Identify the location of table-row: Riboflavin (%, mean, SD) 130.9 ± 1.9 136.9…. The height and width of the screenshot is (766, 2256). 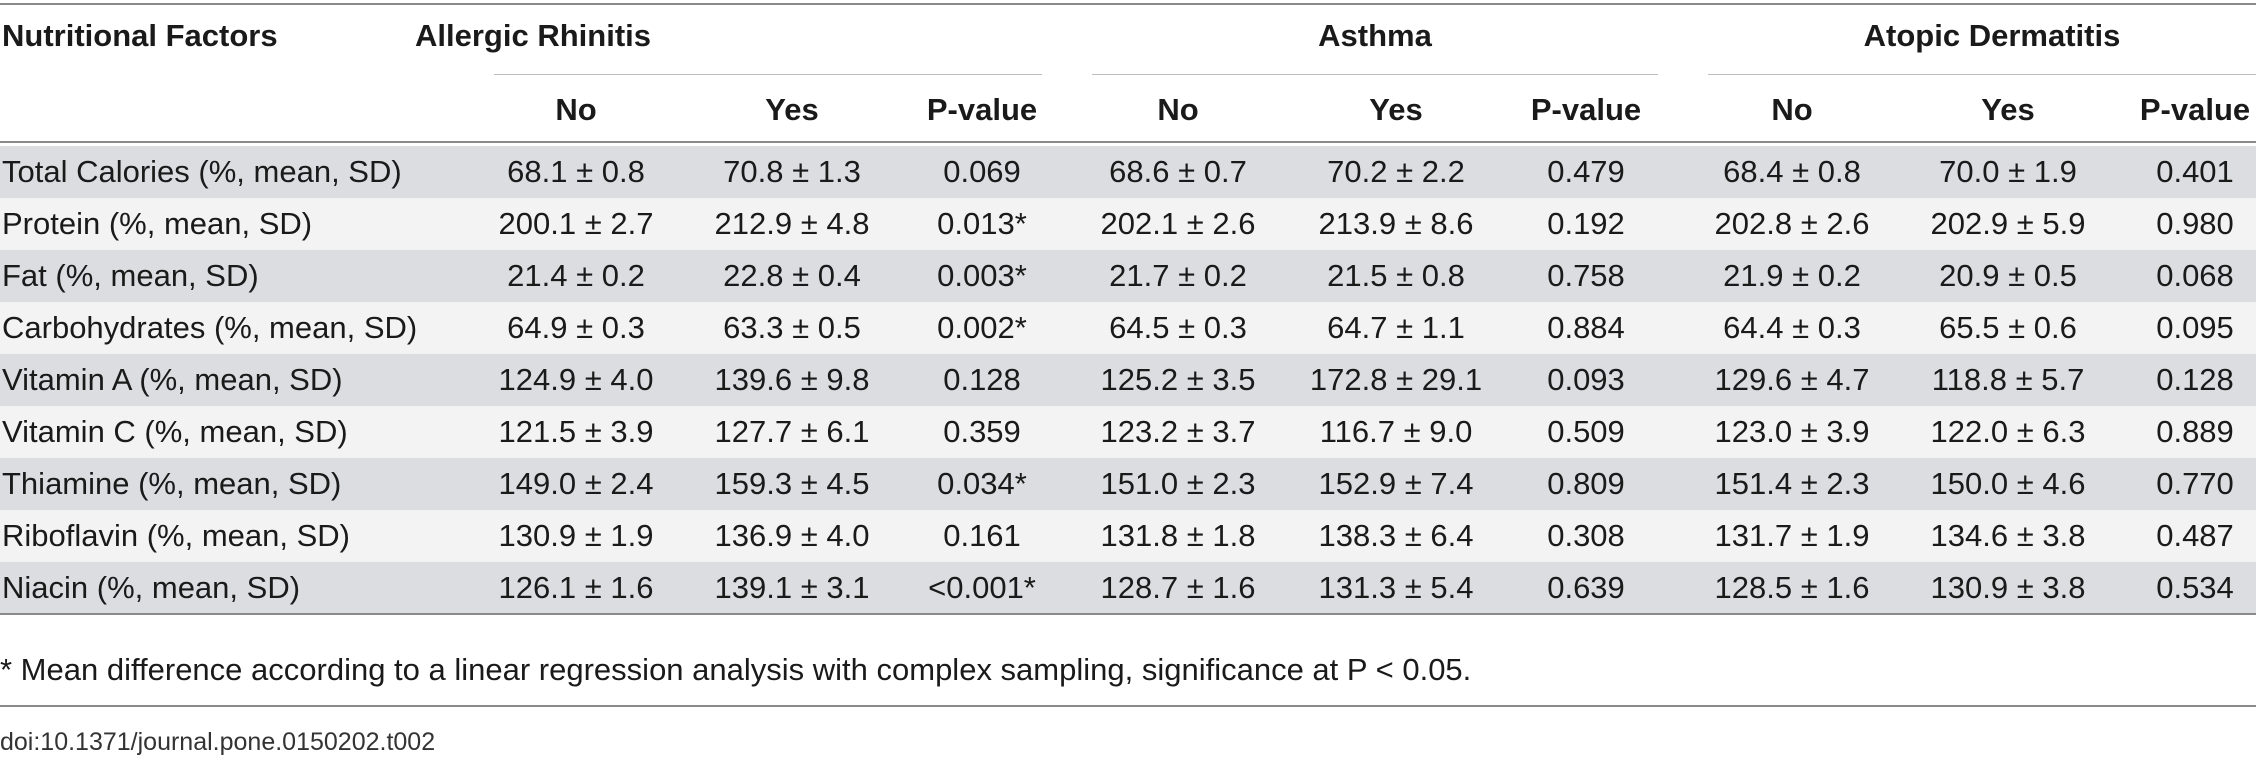
(1128, 536).